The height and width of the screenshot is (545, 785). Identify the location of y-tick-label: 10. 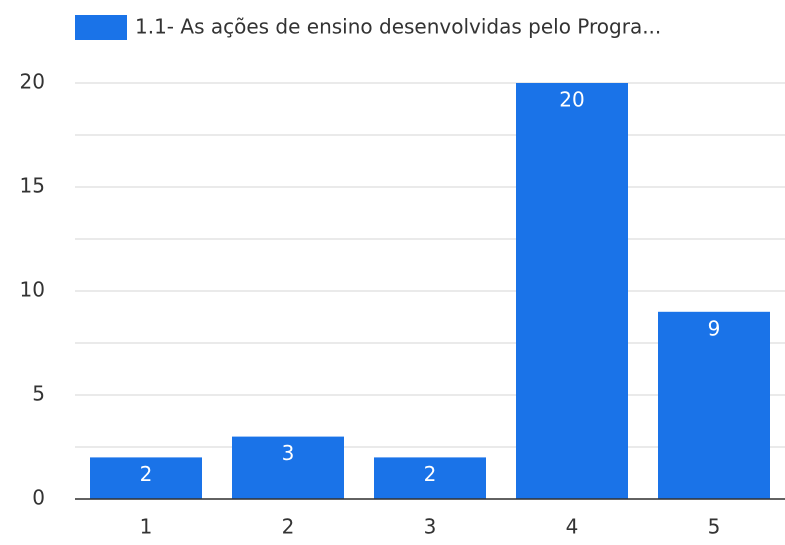
(32, 290).